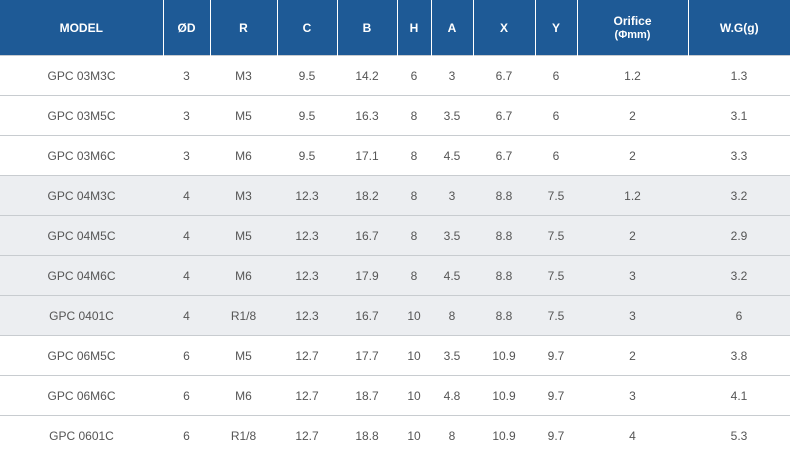 This screenshot has width=790, height=454. What do you see at coordinates (632, 20) in the screenshot?
I see `header-orifice-label: Orifice` at bounding box center [632, 20].